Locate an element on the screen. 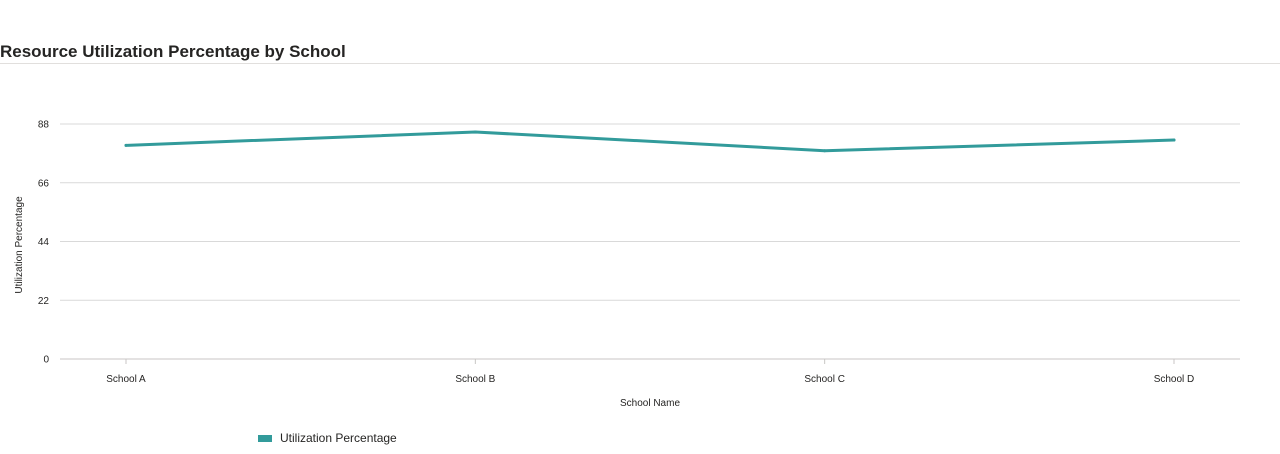  legend: Utilization Percentage is located at coordinates (327, 438).